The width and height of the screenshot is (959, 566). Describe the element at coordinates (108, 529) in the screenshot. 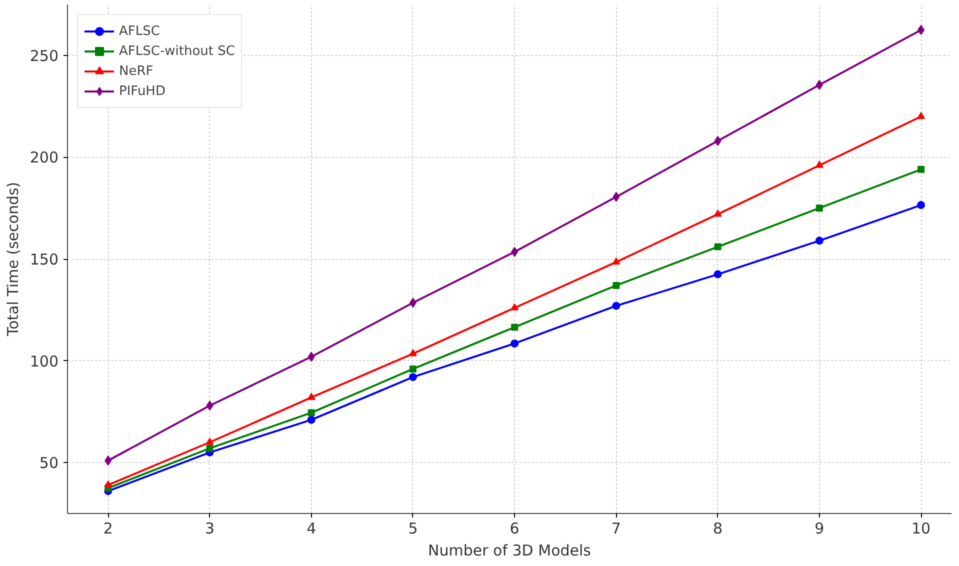

I see `x-tick-label: 2` at that location.